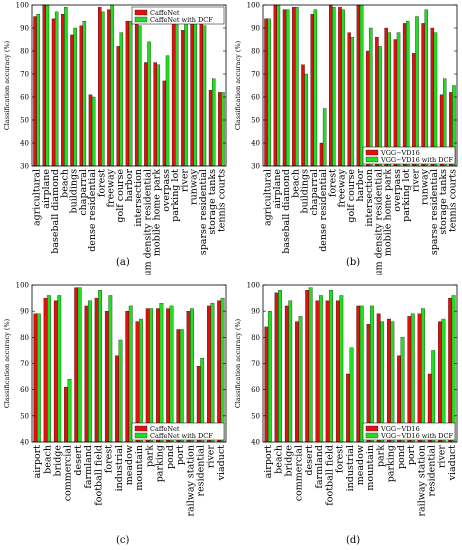 The image size is (462, 550). What do you see at coordinates (423, 95) in the screenshot?
I see `bar-baseline-runway` at bounding box center [423, 95].